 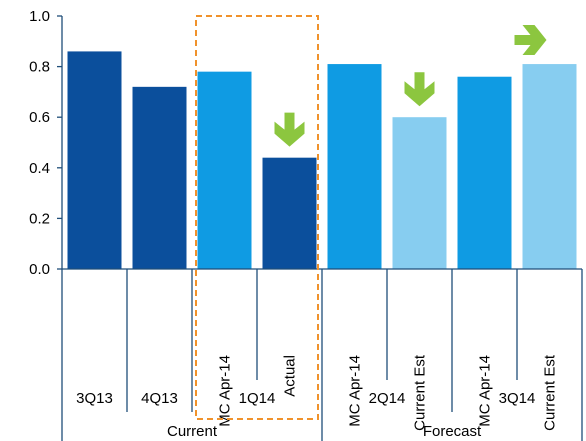 I want to click on group-label-3q14: 3Q14, so click(x=517, y=398).